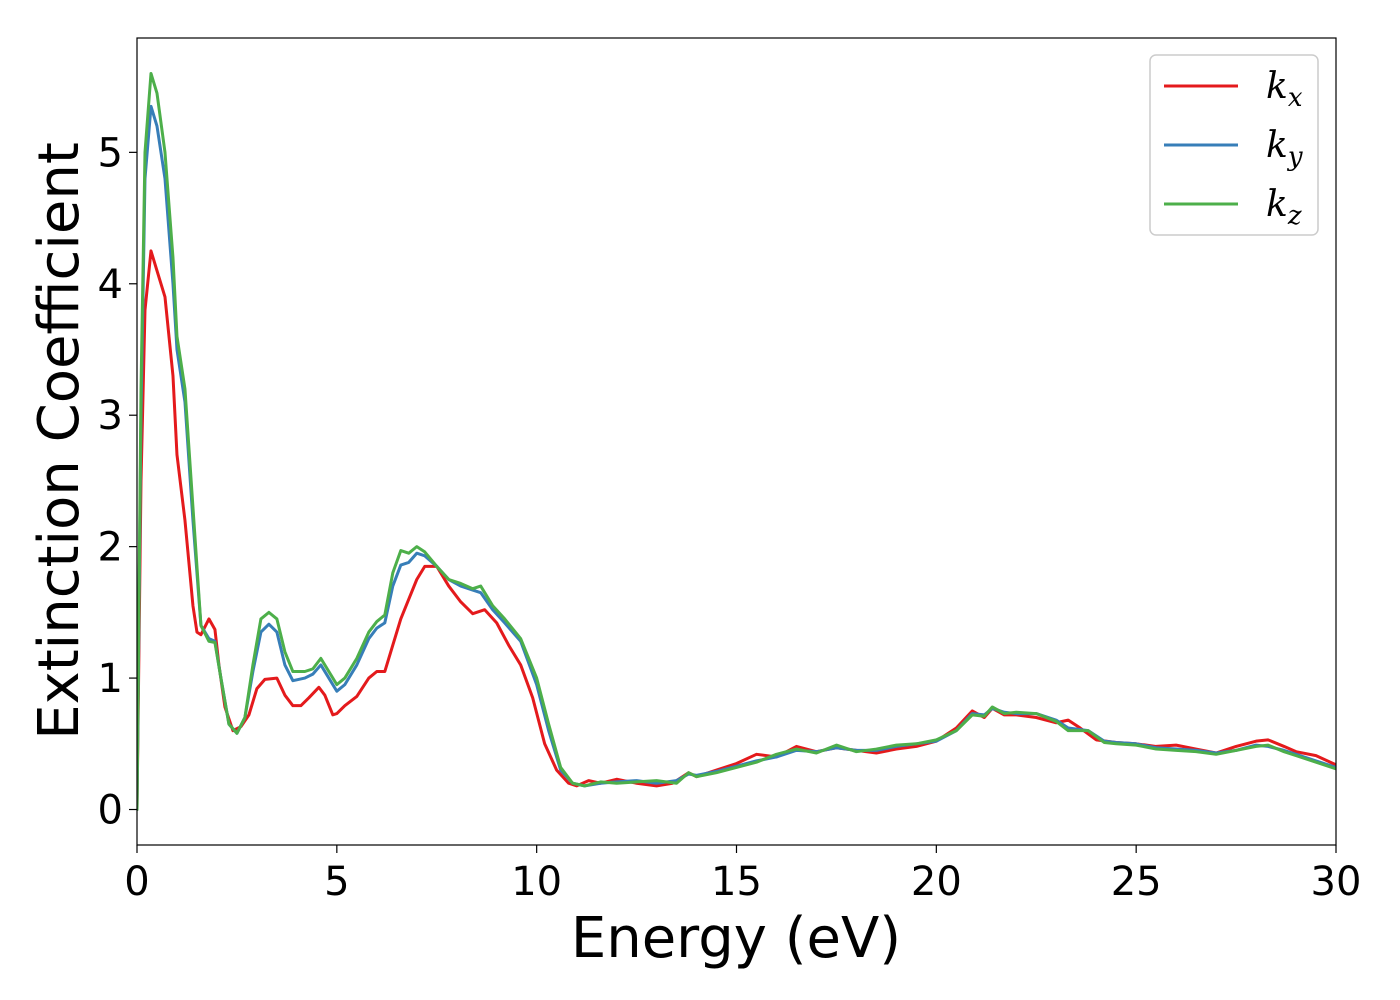  What do you see at coordinates (336, 882) in the screenshot?
I see `x-tick-label: 5` at bounding box center [336, 882].